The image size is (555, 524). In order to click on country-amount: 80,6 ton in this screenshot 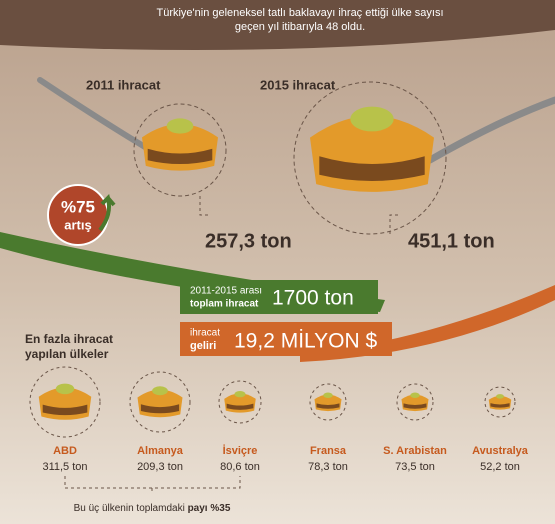, I will do `click(240, 467)`.